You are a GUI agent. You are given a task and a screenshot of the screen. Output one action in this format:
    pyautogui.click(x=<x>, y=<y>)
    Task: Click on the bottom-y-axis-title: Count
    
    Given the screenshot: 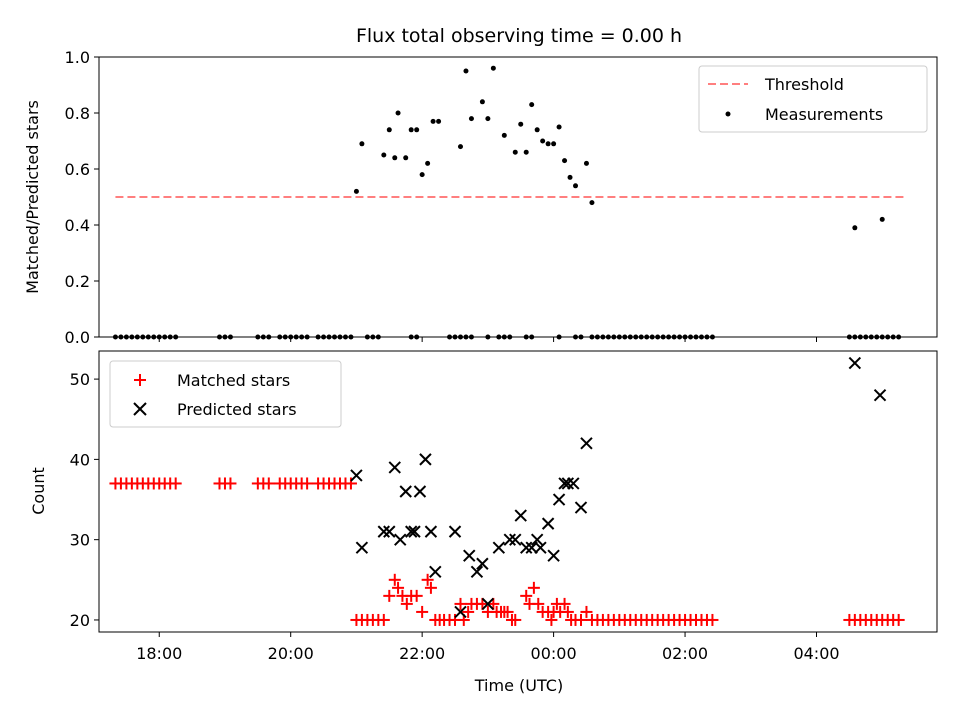 What is the action you would take?
    pyautogui.click(x=38, y=491)
    